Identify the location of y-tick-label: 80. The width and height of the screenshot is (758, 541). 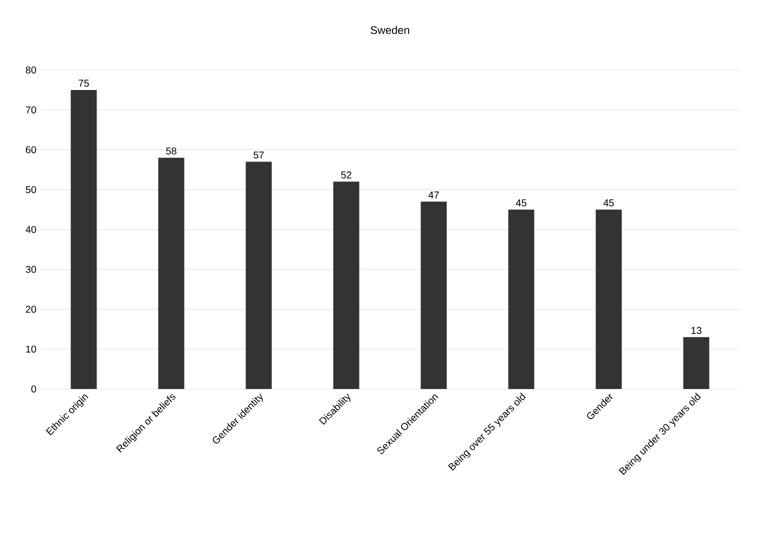
(31, 70).